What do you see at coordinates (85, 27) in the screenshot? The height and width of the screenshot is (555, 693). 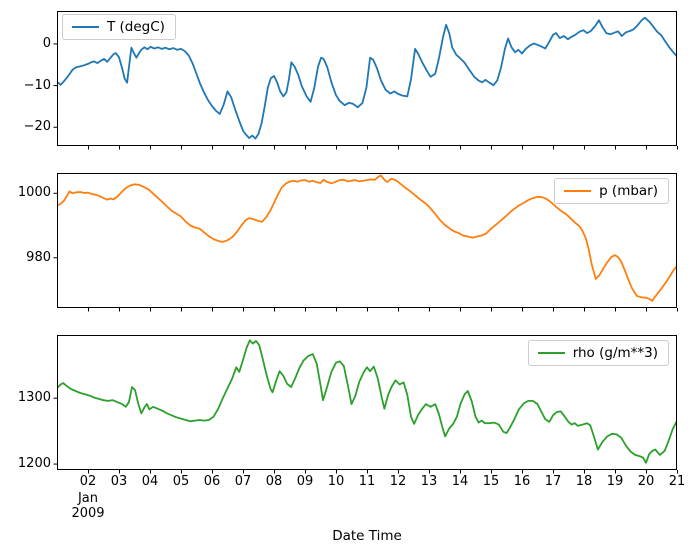 I see `temperature-legend-line-icon` at bounding box center [85, 27].